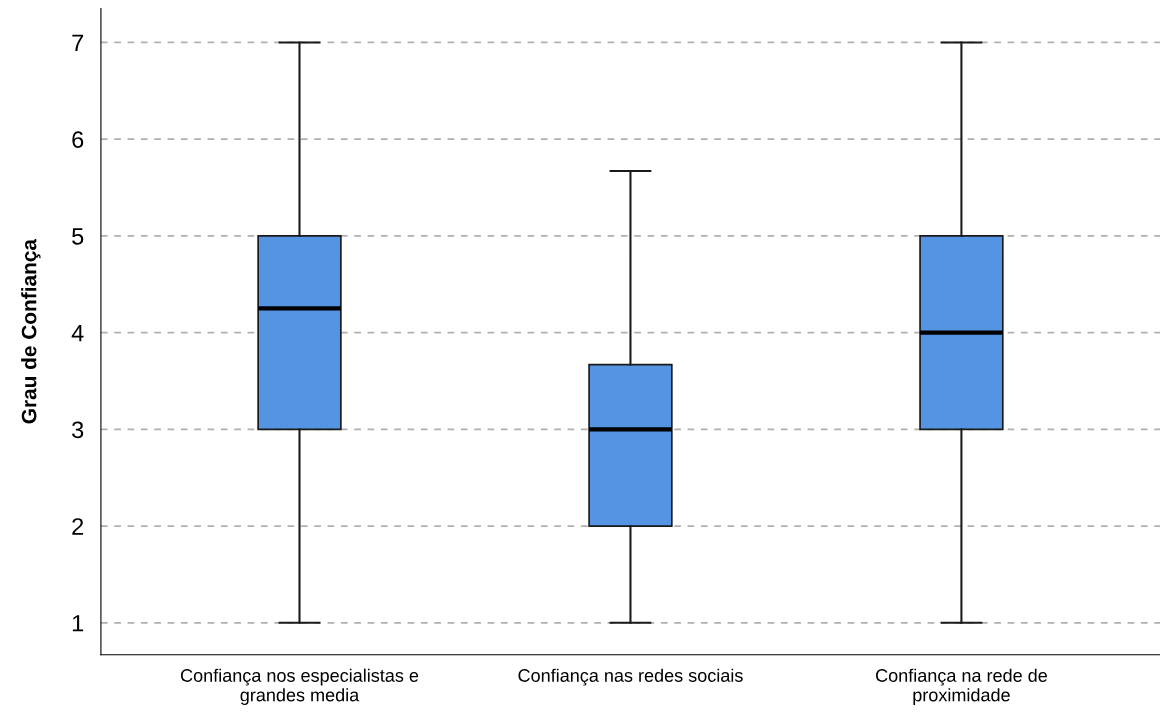 This screenshot has width=1160, height=714. Describe the element at coordinates (78, 139) in the screenshot. I see `y-tick-label: 6` at that location.